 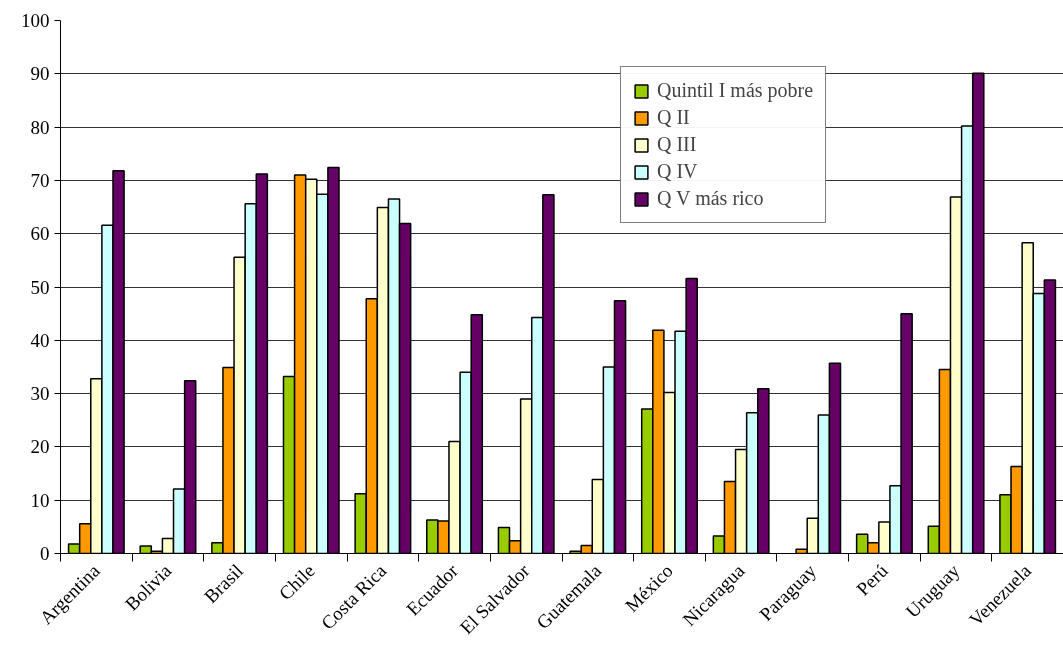 I want to click on y-tick-label: 40, so click(x=40, y=340).